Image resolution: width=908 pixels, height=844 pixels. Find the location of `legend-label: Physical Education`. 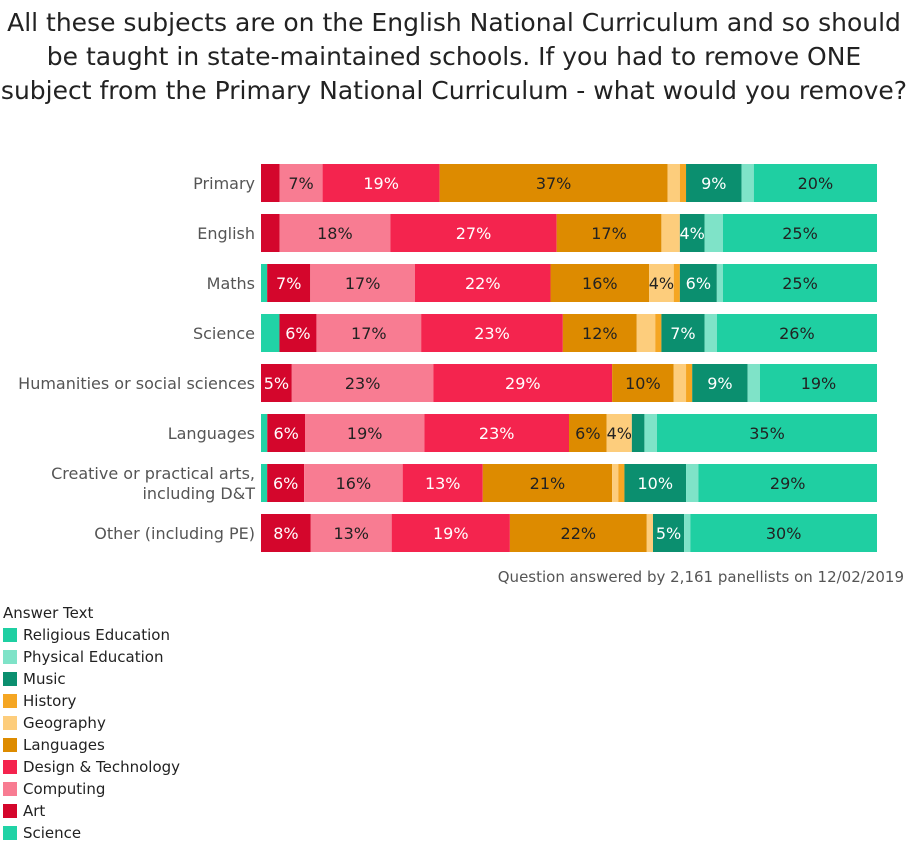

legend-label: Physical Education is located at coordinates (93, 657).